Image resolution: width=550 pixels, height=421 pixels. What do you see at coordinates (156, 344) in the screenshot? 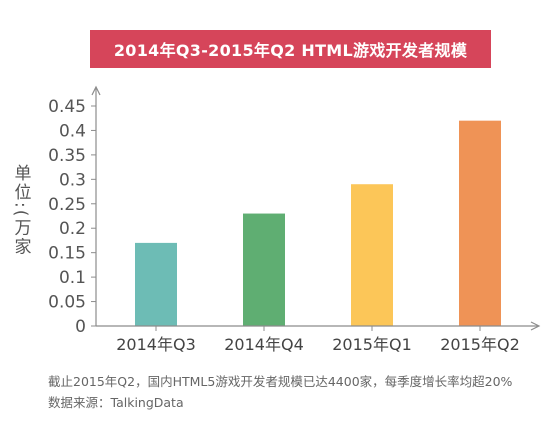
I see `x-tick-label: 2014年Q3` at bounding box center [156, 344].